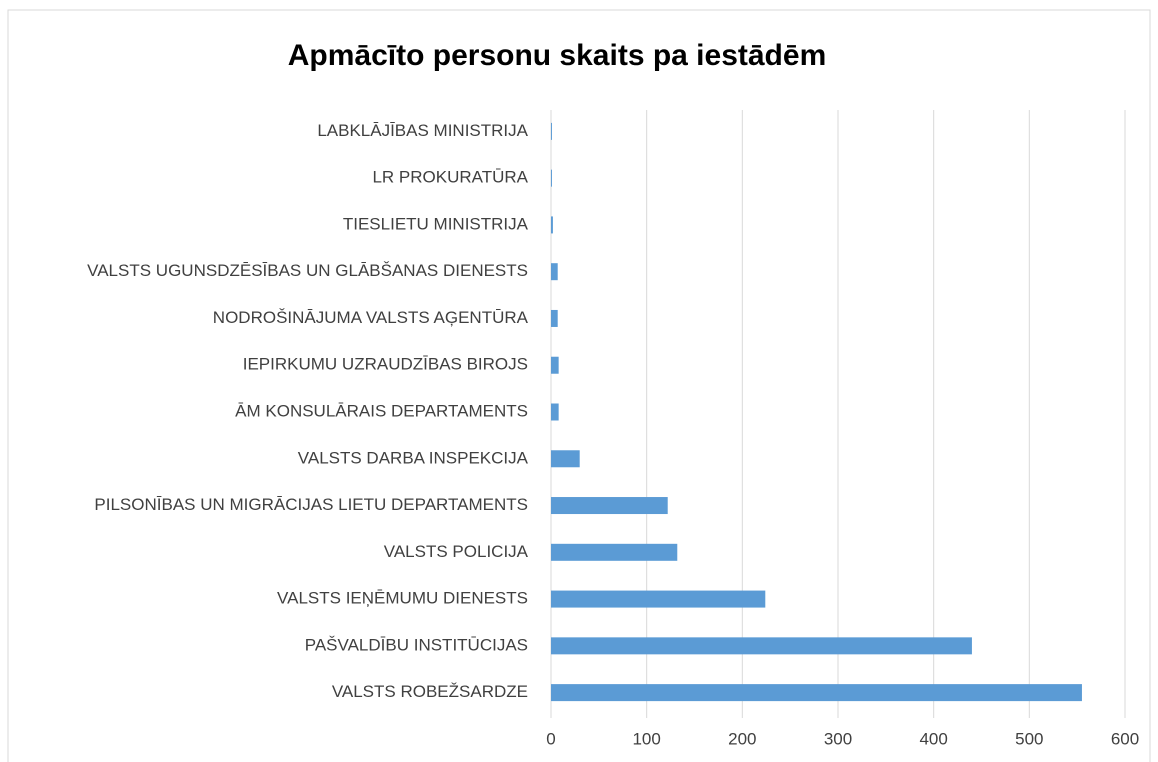 The image size is (1158, 762). I want to click on x-tick-label: 200, so click(742, 738).